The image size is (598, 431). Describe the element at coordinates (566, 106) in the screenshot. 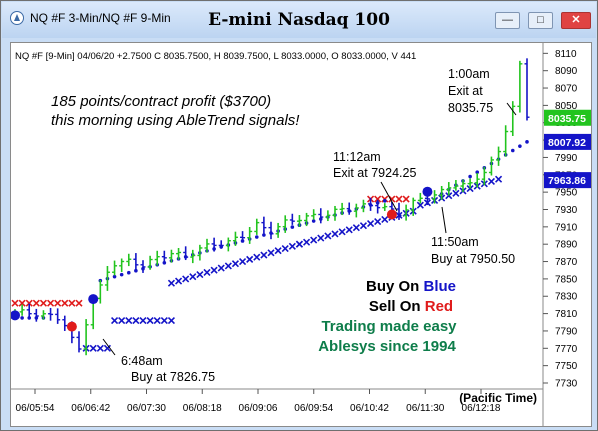

I see `y-tick-label: 8050` at that location.